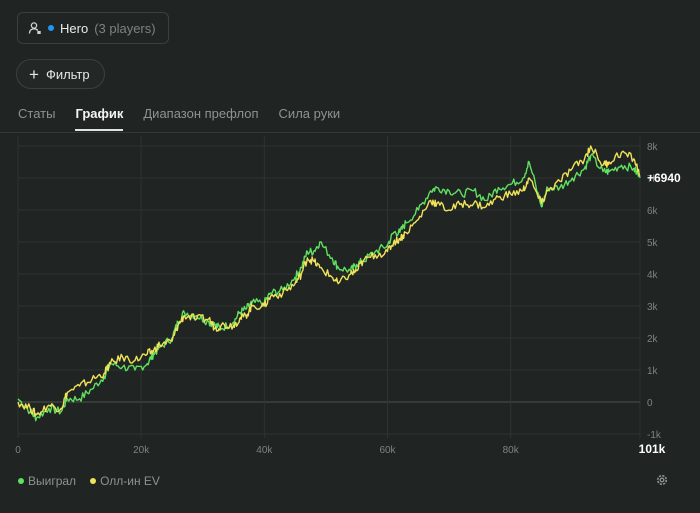 The width and height of the screenshot is (700, 513). Describe the element at coordinates (309, 113) in the screenshot. I see `tab-hand-strength: Сила руки` at that location.